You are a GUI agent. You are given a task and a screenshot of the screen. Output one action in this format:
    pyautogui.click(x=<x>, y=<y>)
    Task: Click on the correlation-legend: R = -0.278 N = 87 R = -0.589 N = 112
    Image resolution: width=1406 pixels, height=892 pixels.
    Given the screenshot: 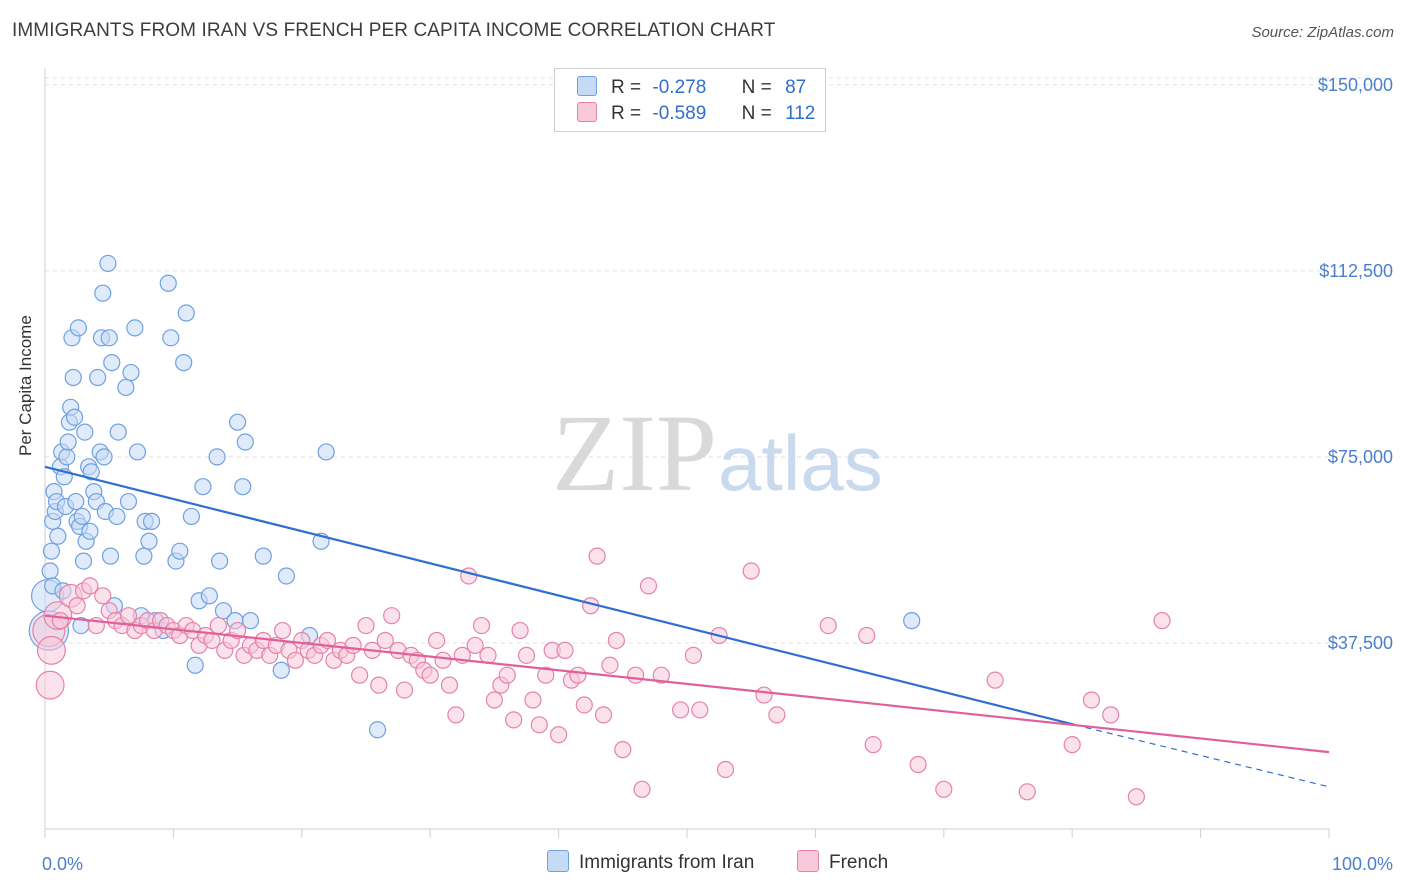 What is the action you would take?
    pyautogui.click(x=690, y=100)
    